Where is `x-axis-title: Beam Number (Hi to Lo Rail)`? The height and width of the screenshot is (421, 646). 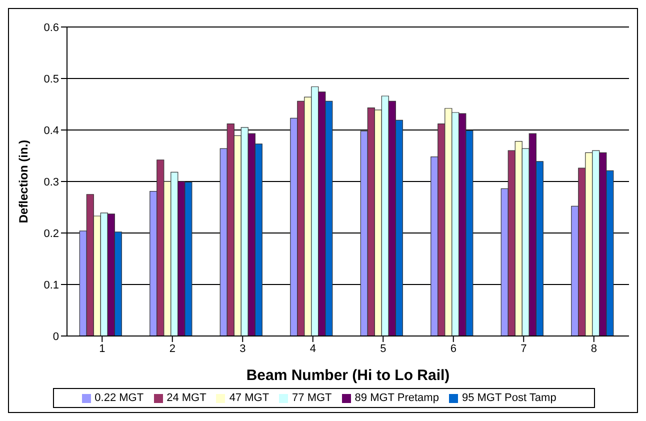 x-axis-title: Beam Number (Hi to Lo Rail) is located at coordinates (348, 375).